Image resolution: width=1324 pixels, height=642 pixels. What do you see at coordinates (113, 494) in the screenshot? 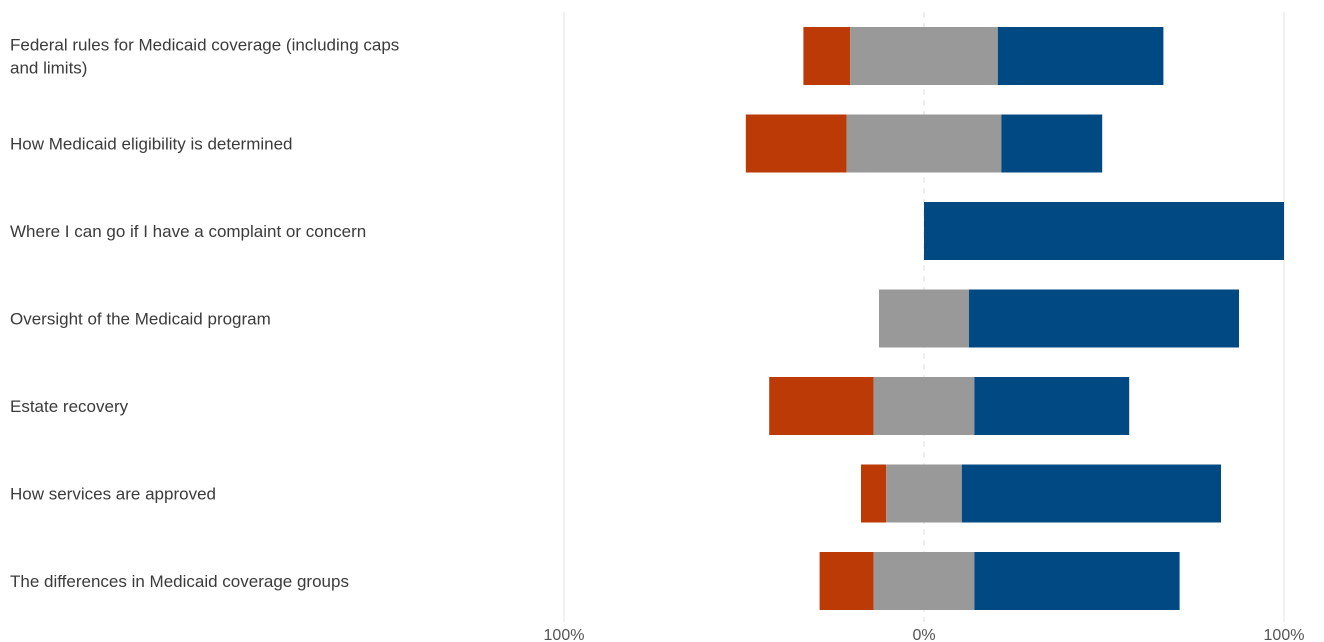
I see `category-label-5: How services are approved` at bounding box center [113, 494].